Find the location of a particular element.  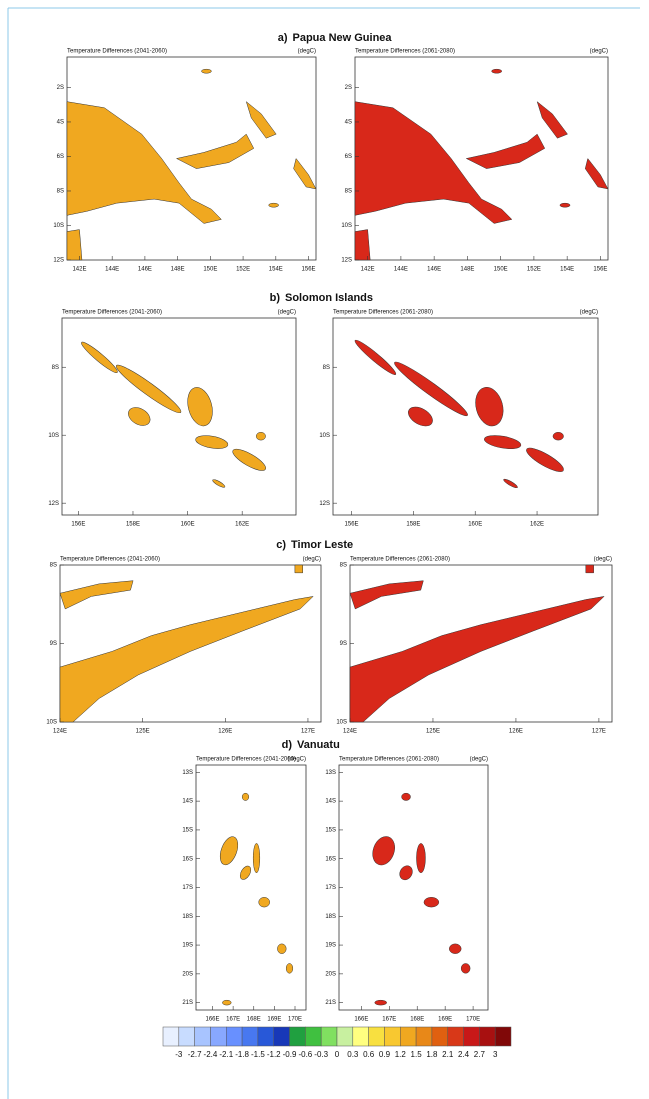

section-title: Timor Leste is located at coordinates (322, 545).